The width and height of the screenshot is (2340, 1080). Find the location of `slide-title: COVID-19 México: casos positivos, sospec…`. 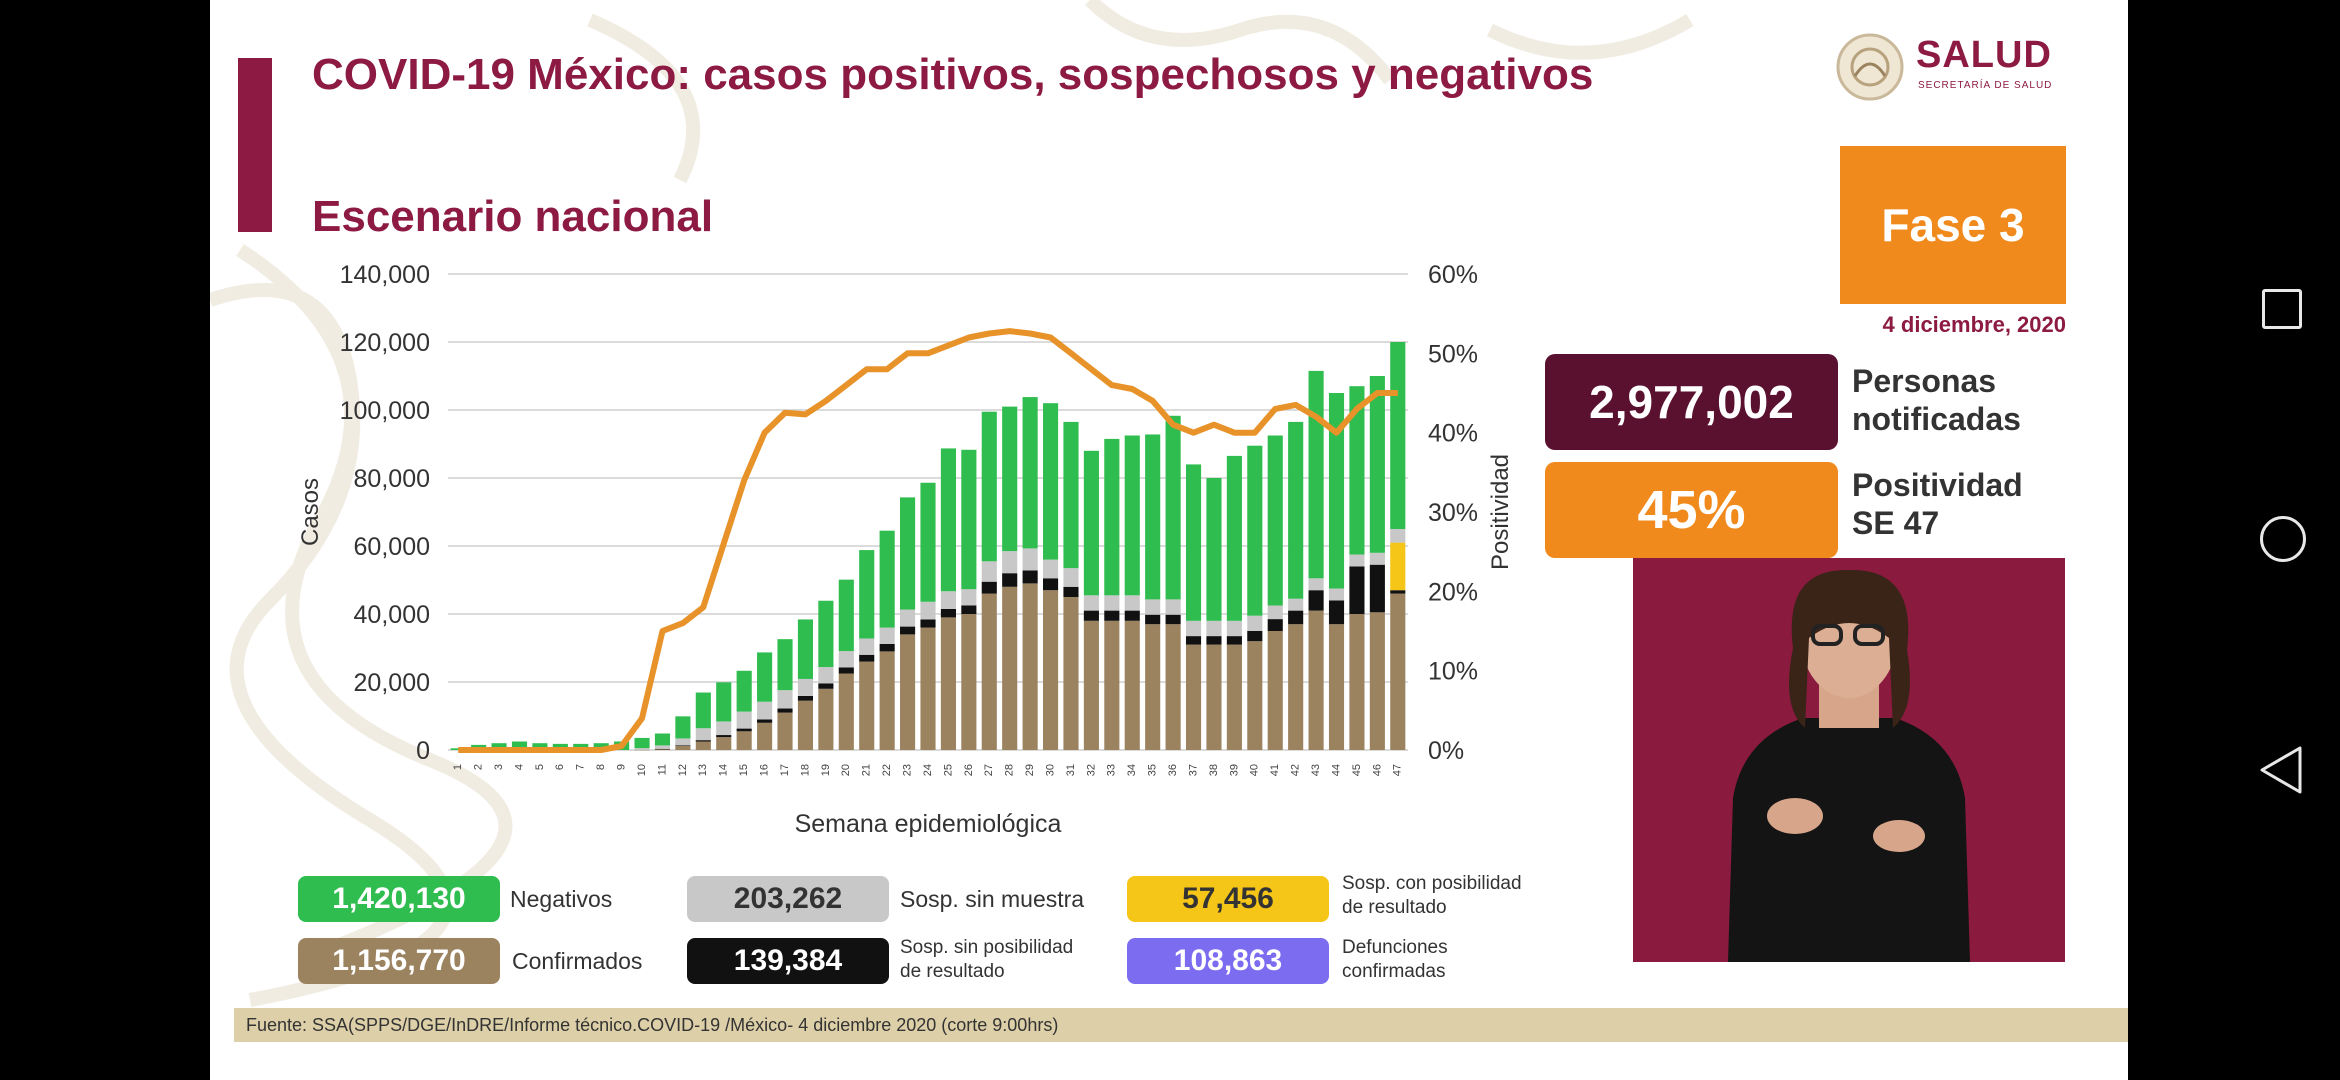

slide-title: COVID-19 México: casos positivos, sospec… is located at coordinates (953, 74).